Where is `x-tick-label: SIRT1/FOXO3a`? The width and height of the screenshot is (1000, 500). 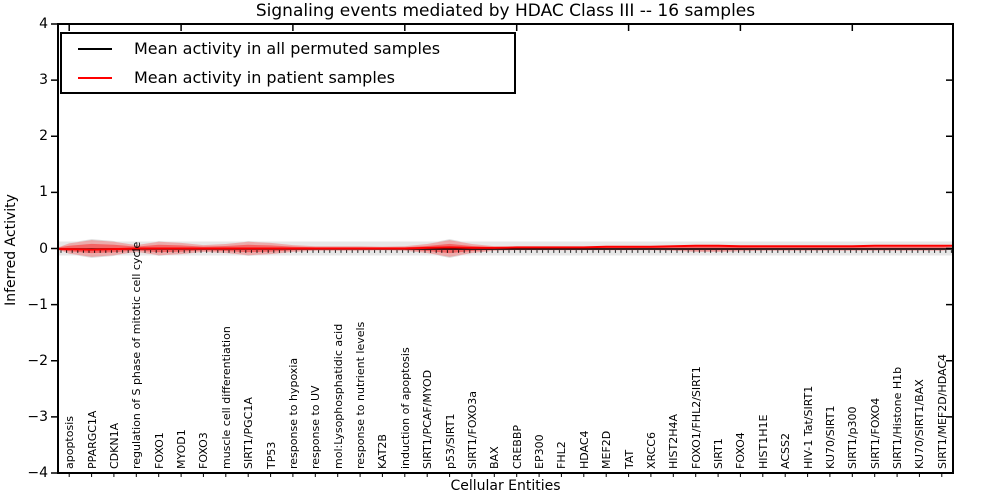 x-tick-label: SIRT1/FOXO3a is located at coordinates (472, 429).